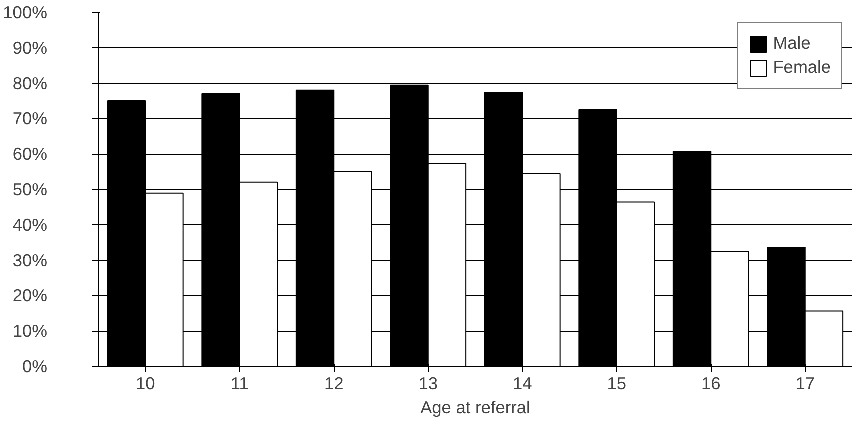 Image resolution: width=863 pixels, height=423 pixels. Describe the element at coordinates (35, 366) in the screenshot. I see `y-tick-label: 0%` at that location.